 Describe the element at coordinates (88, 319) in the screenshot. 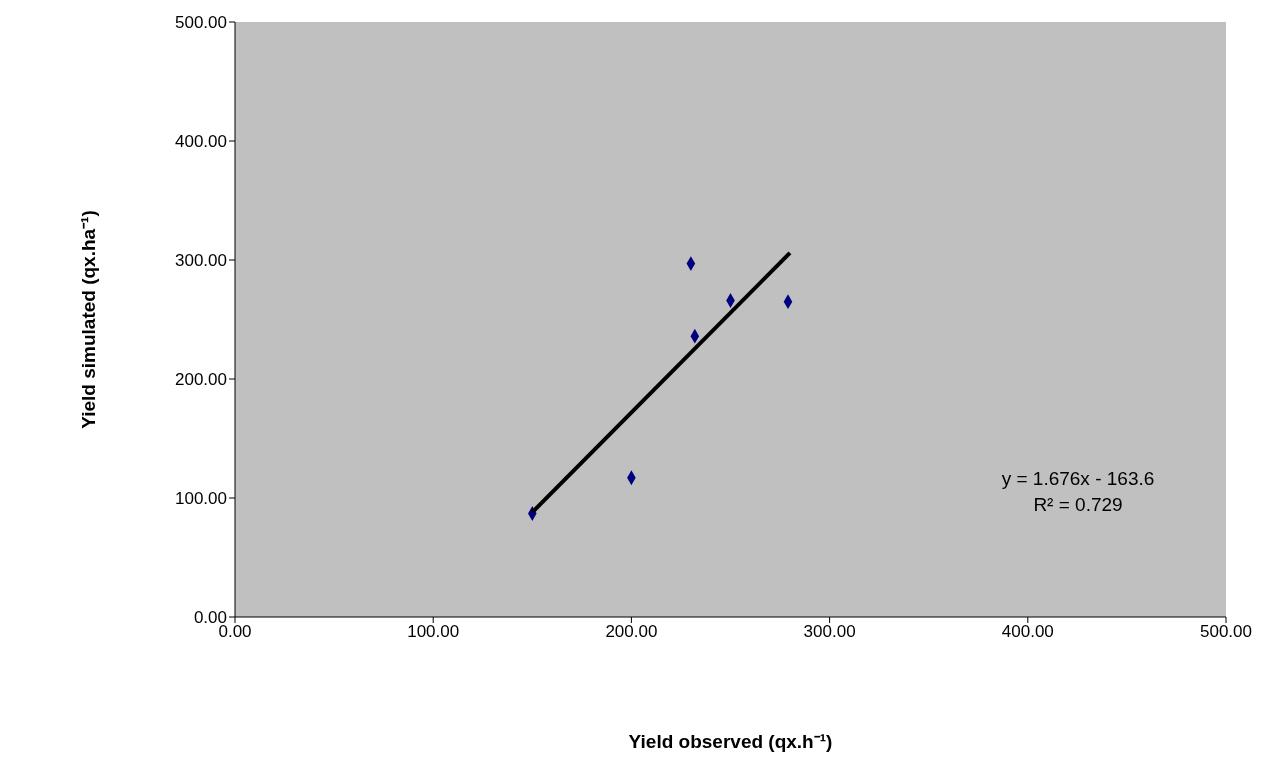

I see `y-axis-title: Yield simulated (qx.ha⁻¹)` at that location.